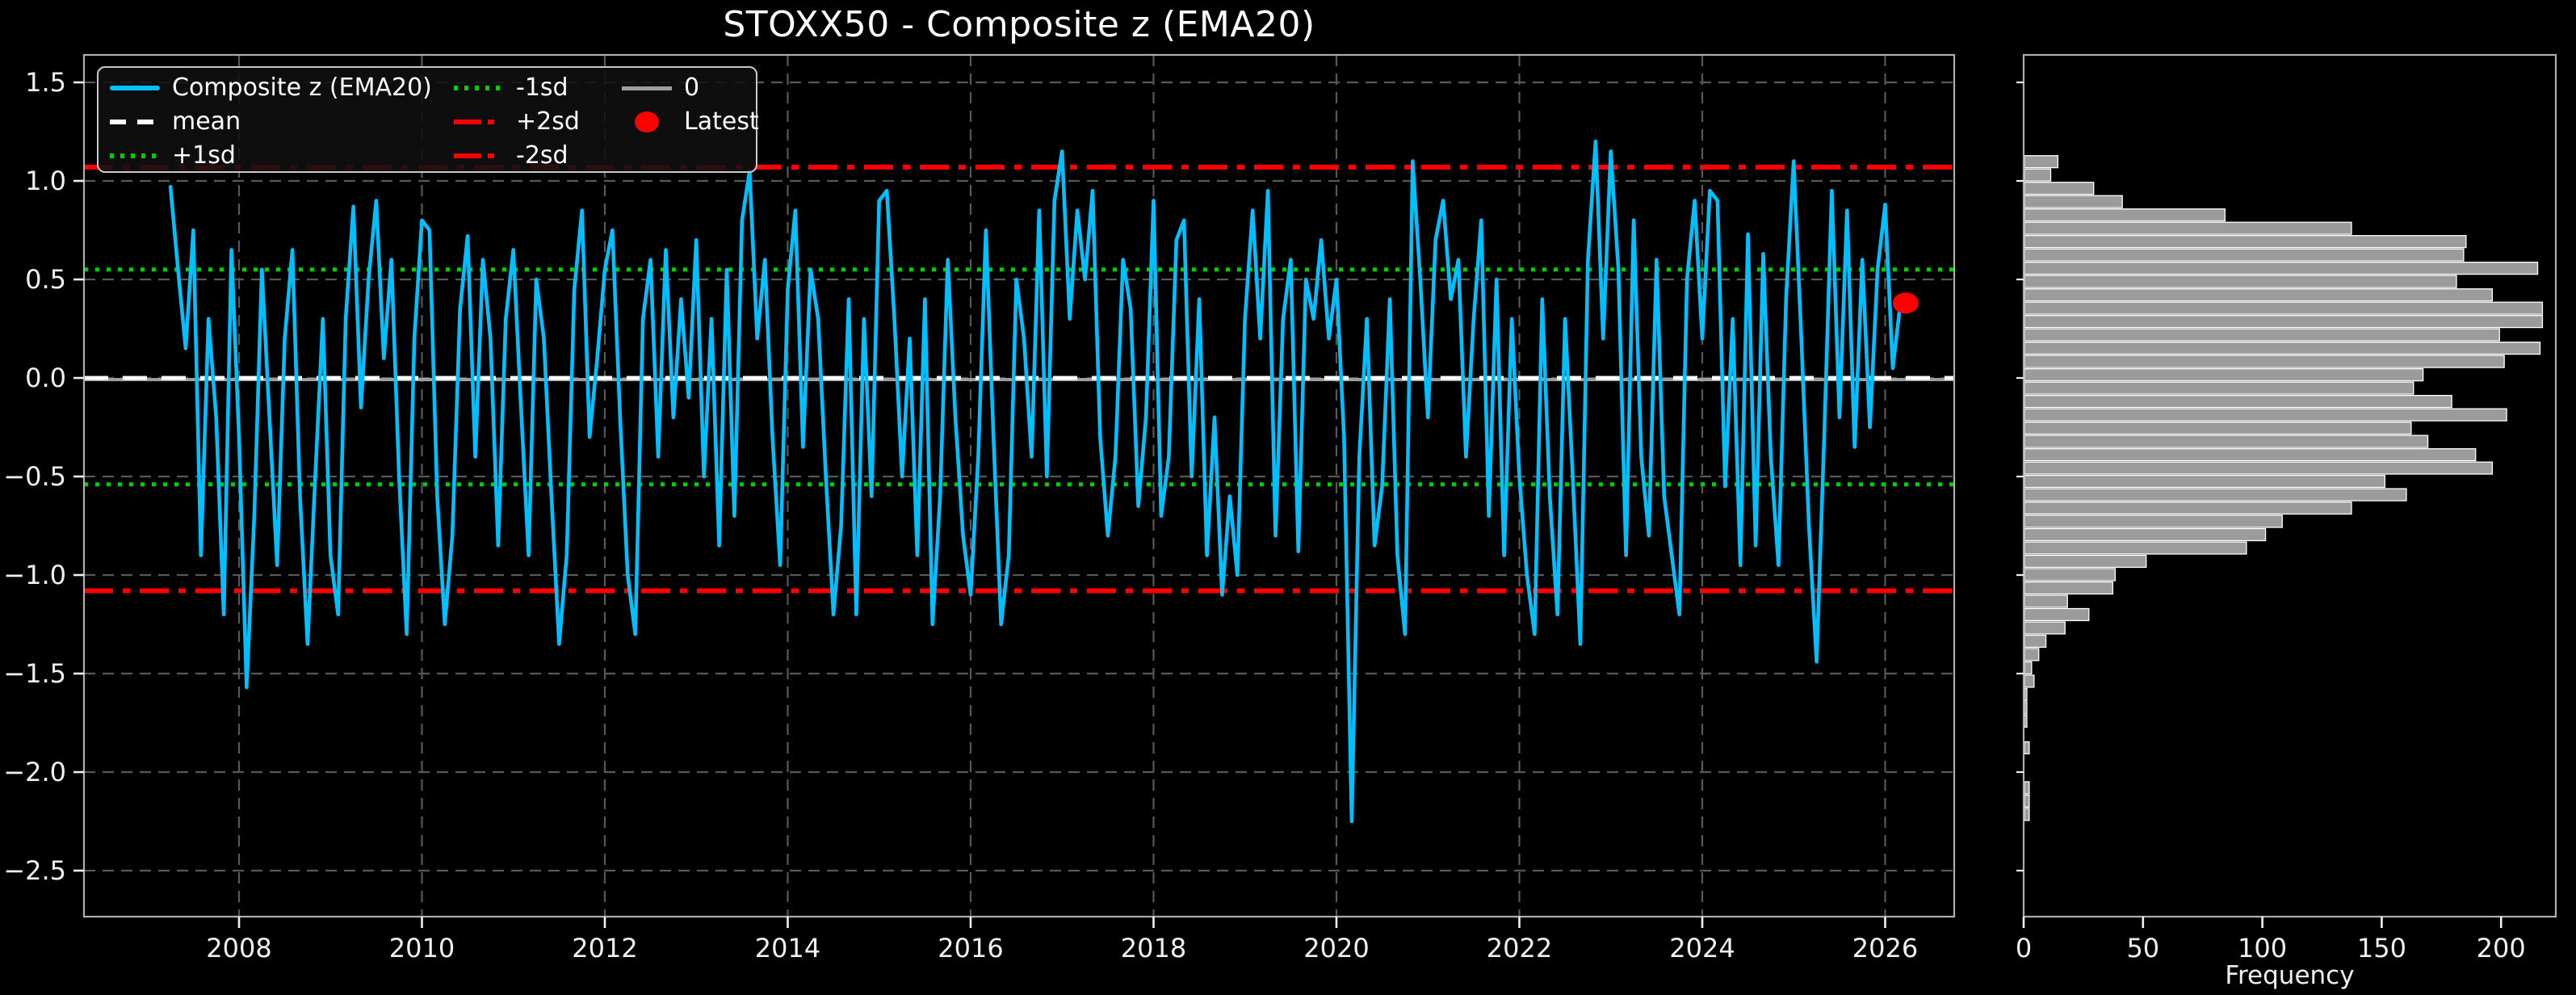 The width and height of the screenshot is (2576, 995). I want to click on legend-item-label: -2sd, so click(542, 155).